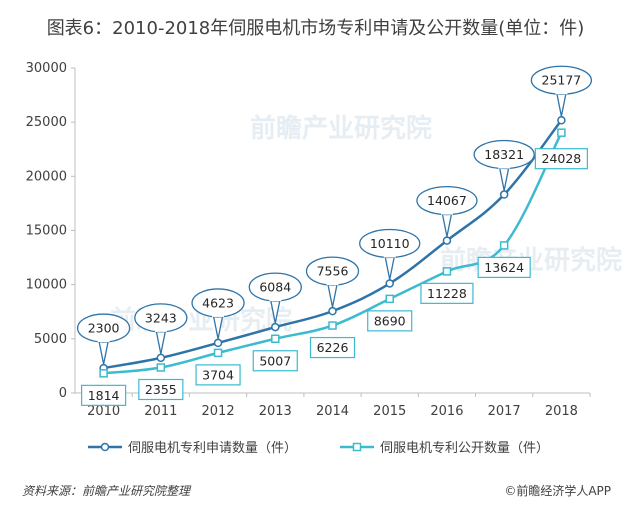  Describe the element at coordinates (218, 411) in the screenshot. I see `x-tick-label: 2012` at that location.